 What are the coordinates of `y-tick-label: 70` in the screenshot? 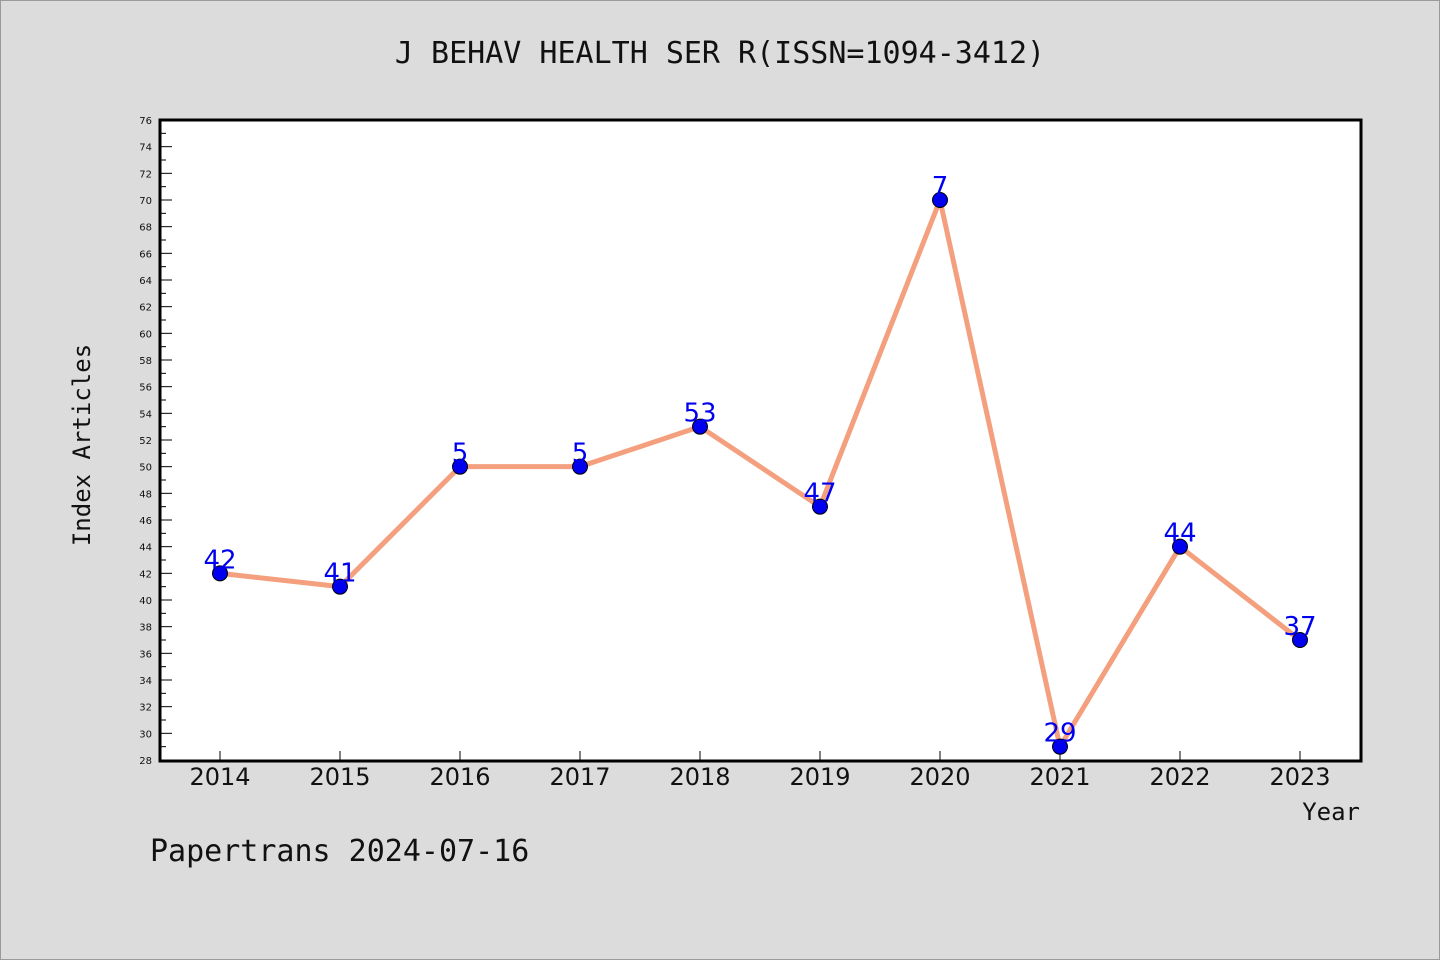 It's located at (145, 201).